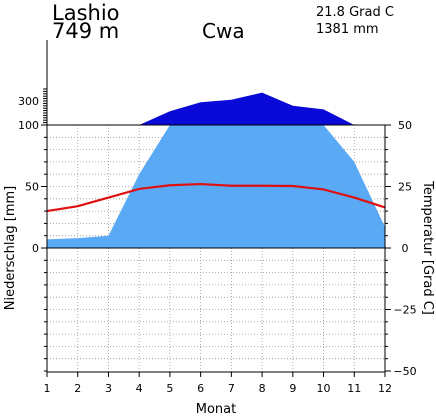 The image size is (436, 416). What do you see at coordinates (216, 108) in the screenshot?
I see `precipitation-excess-area` at bounding box center [216, 108].